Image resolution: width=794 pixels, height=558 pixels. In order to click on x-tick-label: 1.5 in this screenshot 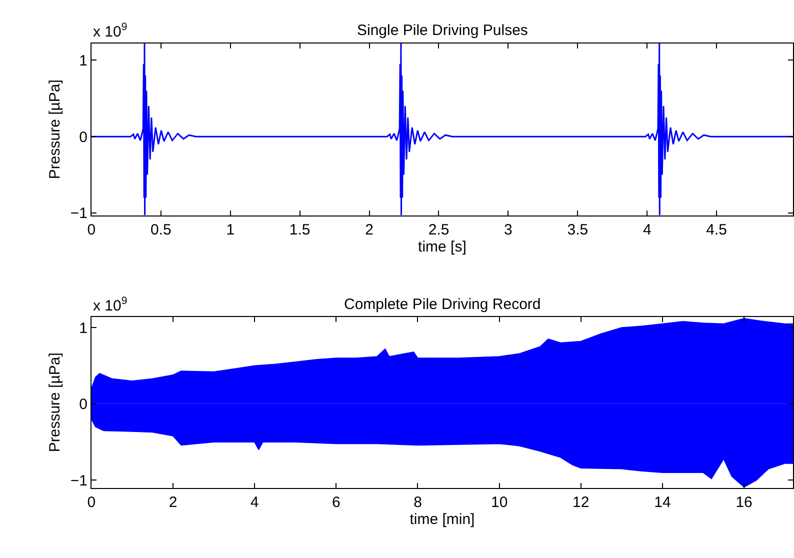, I will do `click(299, 229)`.